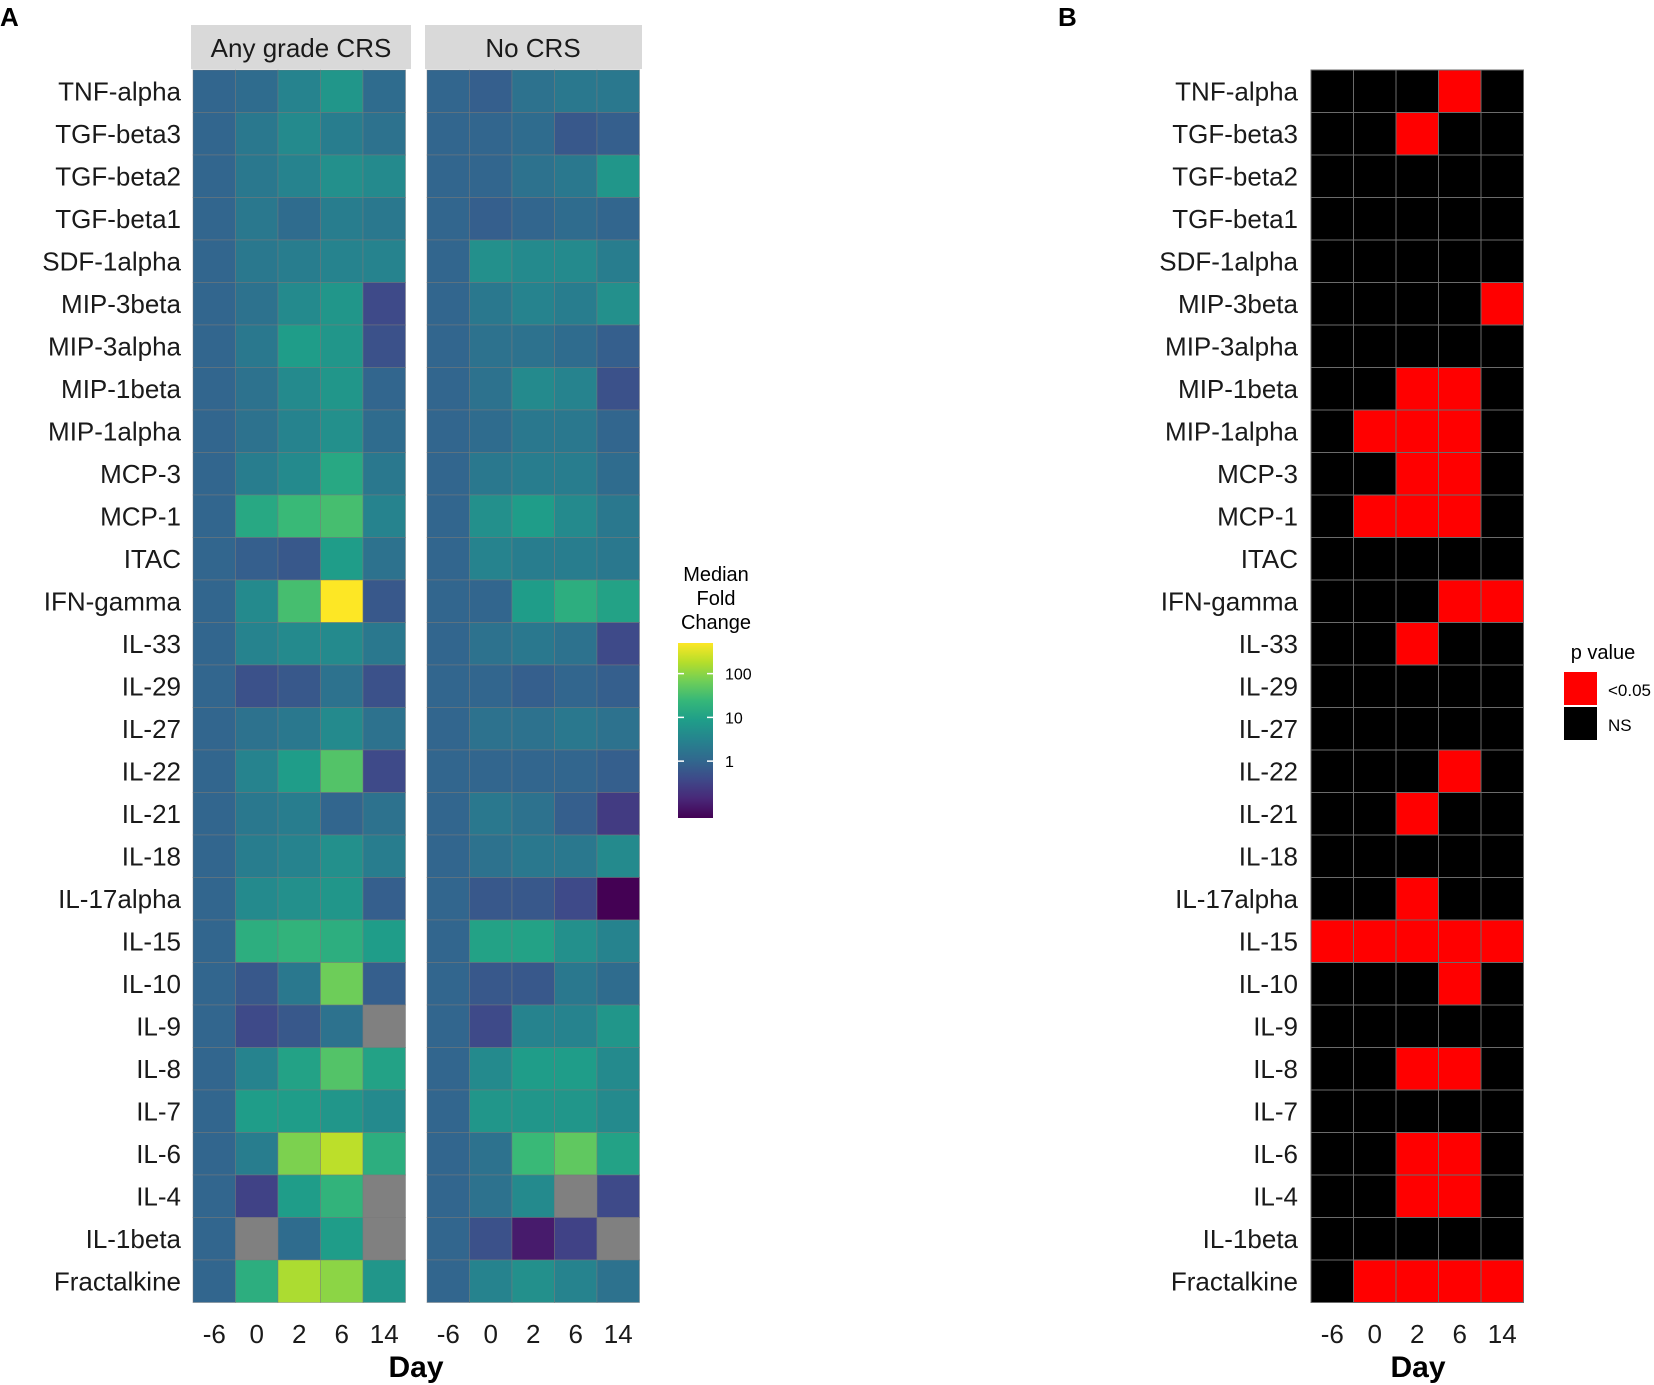 The width and height of the screenshot is (1654, 1385). What do you see at coordinates (1375, 1026) in the screenshot?
I see `tile-pvalue-il-9-day0` at bounding box center [1375, 1026].